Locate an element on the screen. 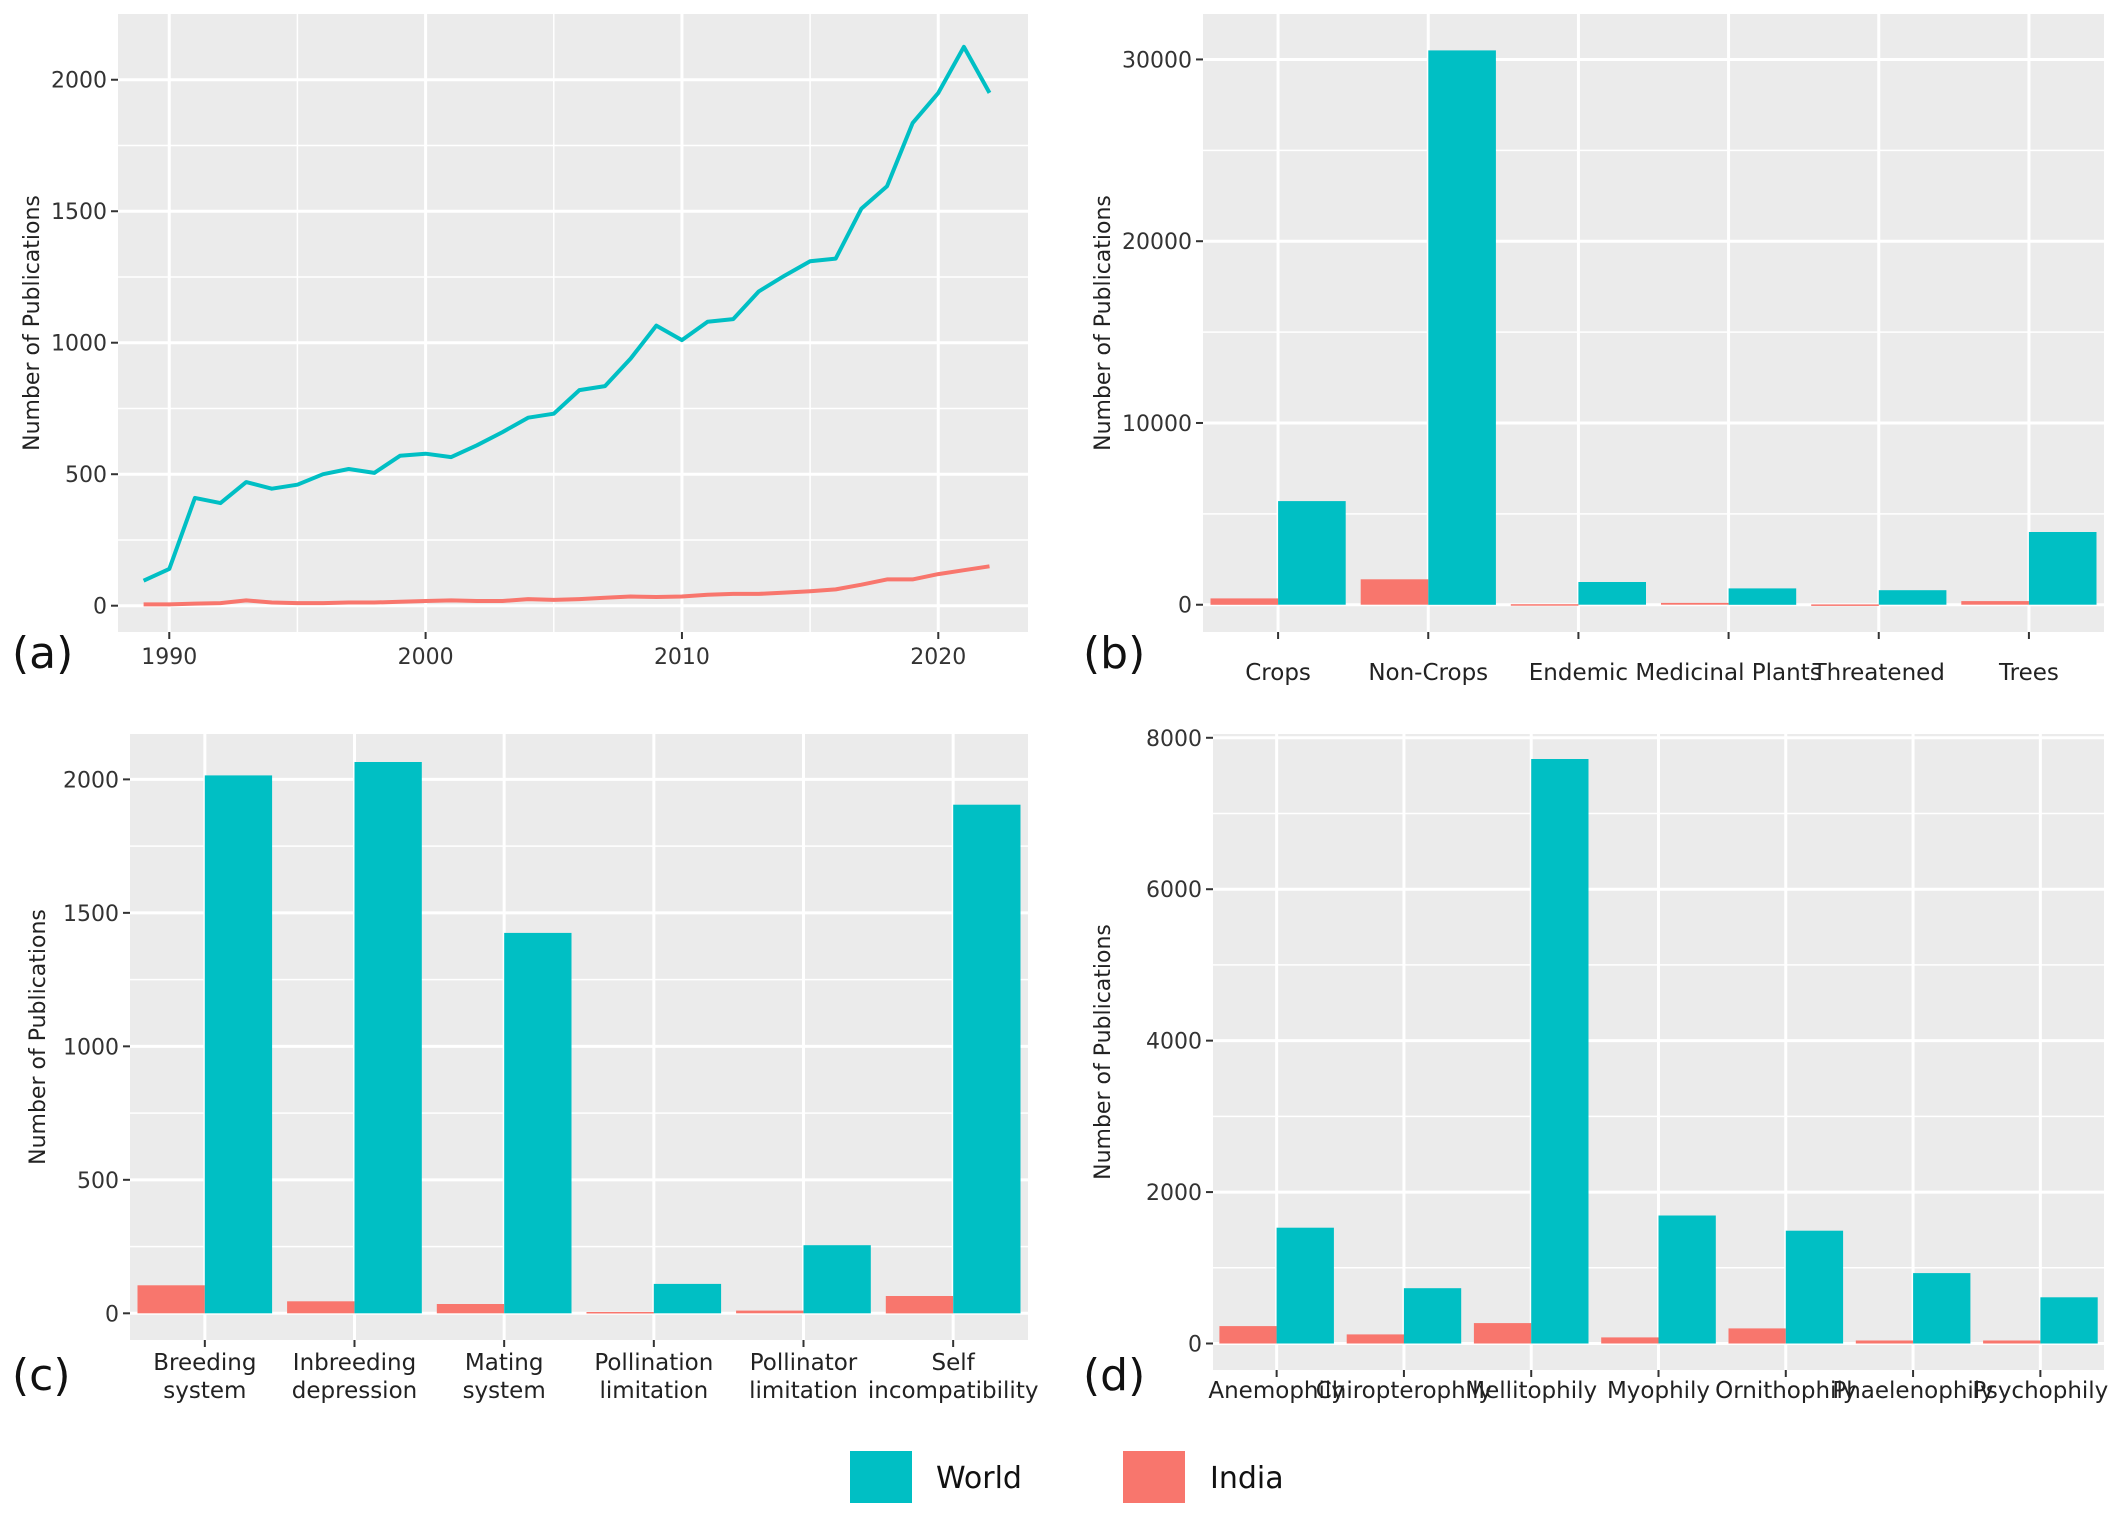  x-category-label-line: Chiropterophily is located at coordinates (1404, 1391).